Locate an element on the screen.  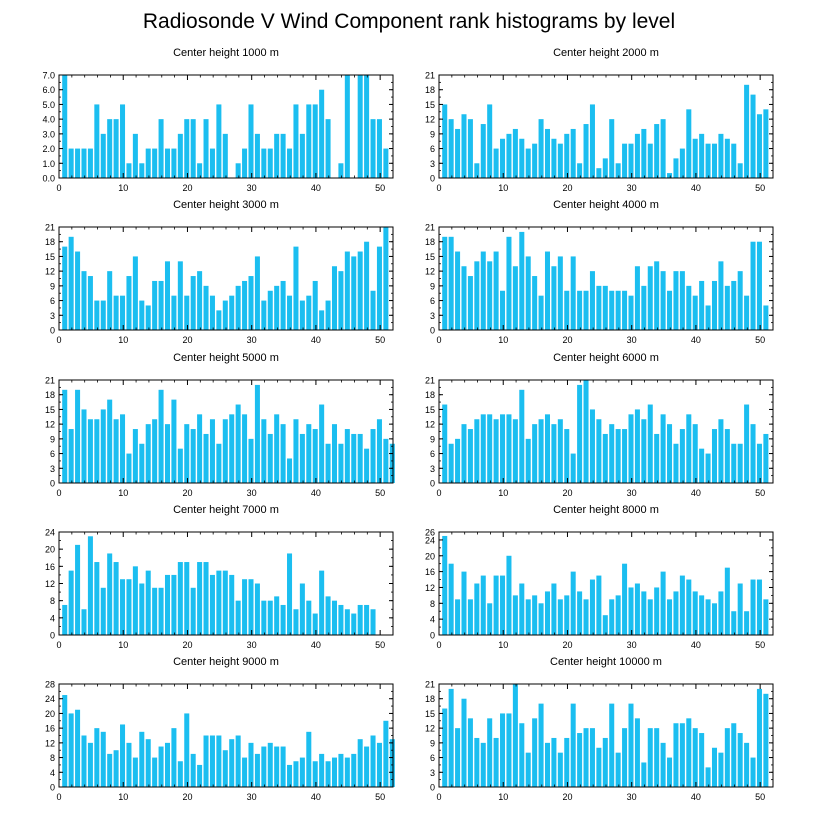
y-tick-label: 1.0 is located at coordinates (48, 164).